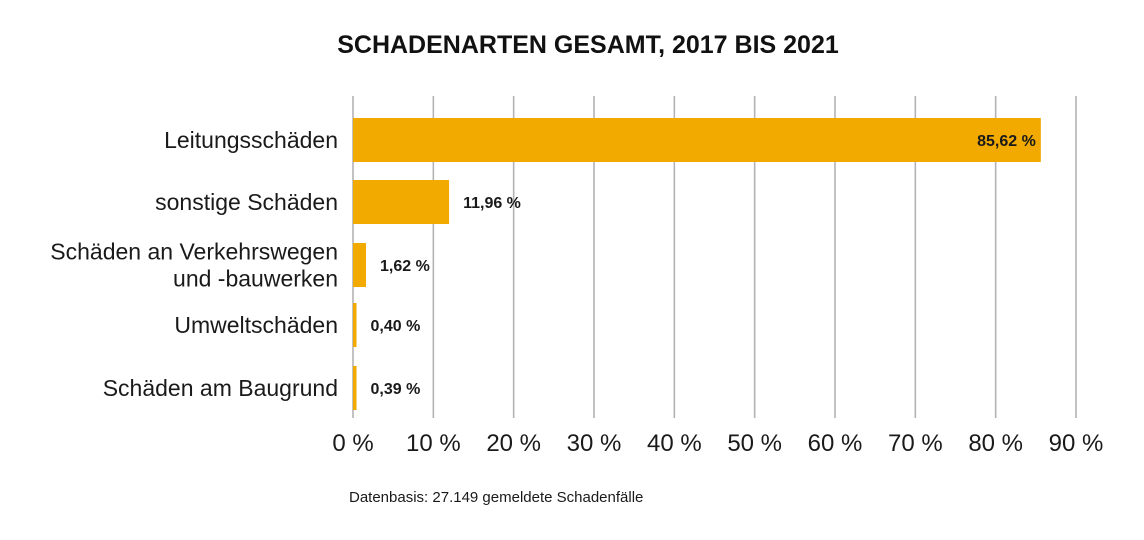  Describe the element at coordinates (433, 443) in the screenshot. I see `x-tick-label: 10 %` at that location.